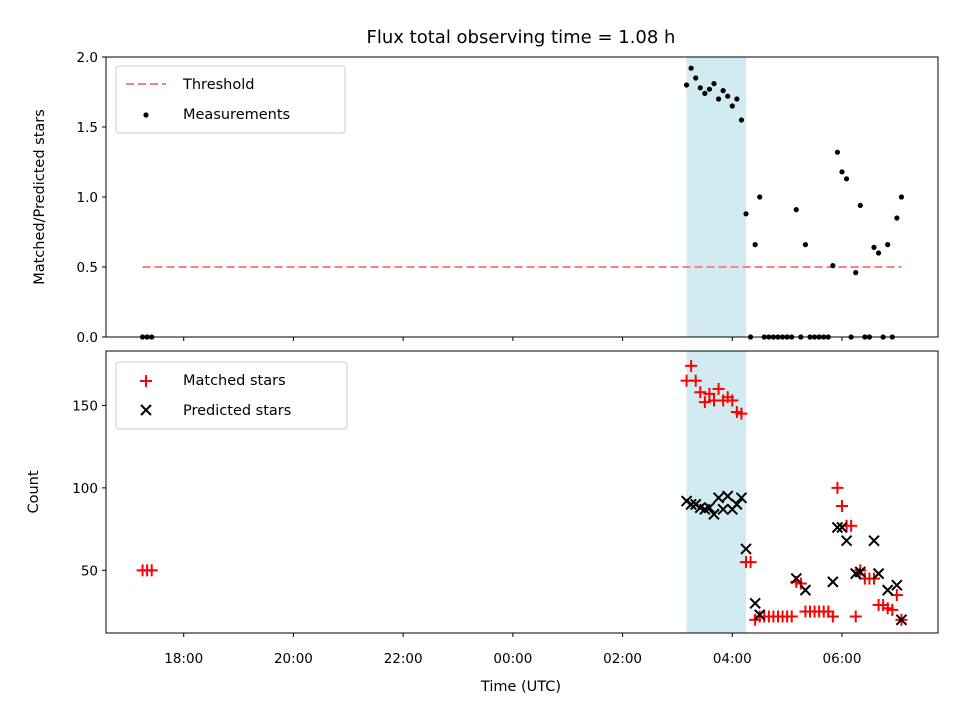 The height and width of the screenshot is (720, 960). What do you see at coordinates (146, 115) in the screenshot?
I see `legend-measurements-swatch` at bounding box center [146, 115].